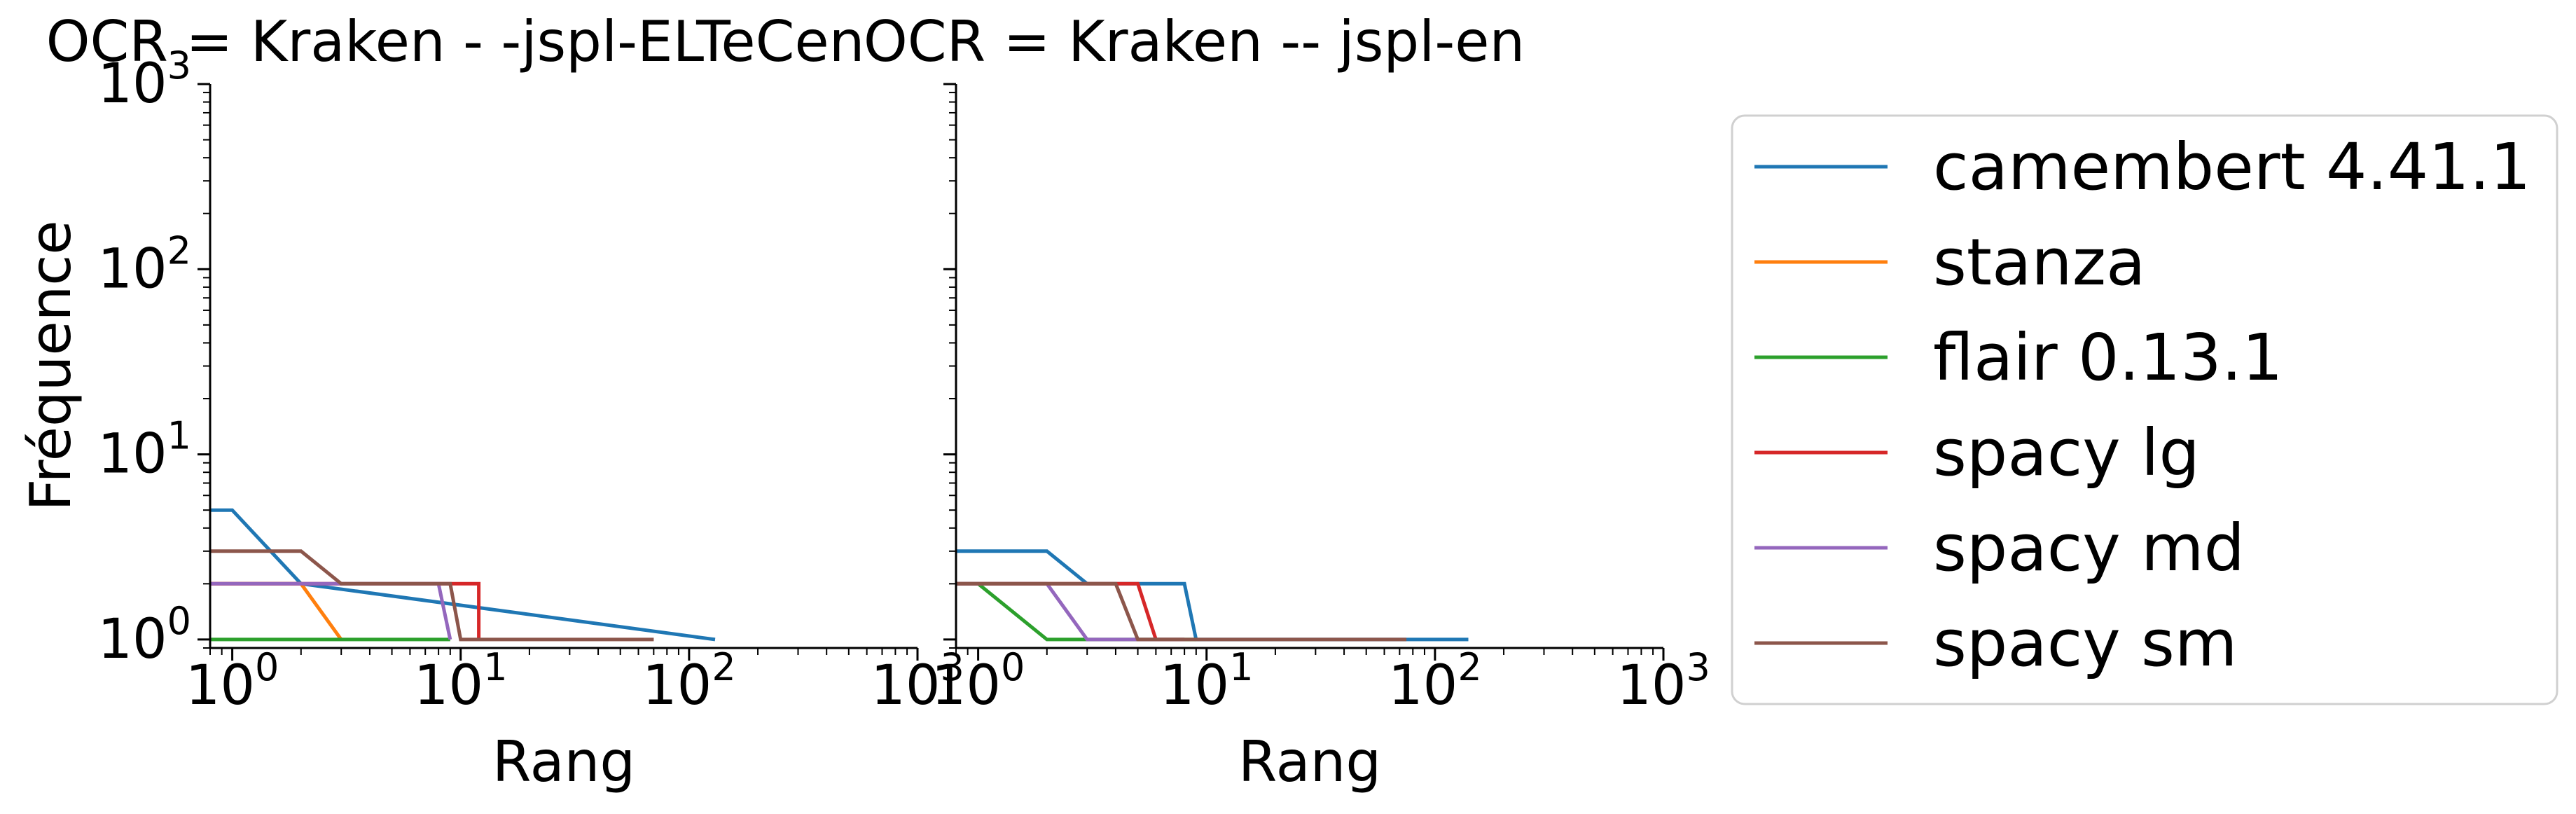 The height and width of the screenshot is (814, 2576). I want to click on y-tick-label: 10³, so click(144, 79).